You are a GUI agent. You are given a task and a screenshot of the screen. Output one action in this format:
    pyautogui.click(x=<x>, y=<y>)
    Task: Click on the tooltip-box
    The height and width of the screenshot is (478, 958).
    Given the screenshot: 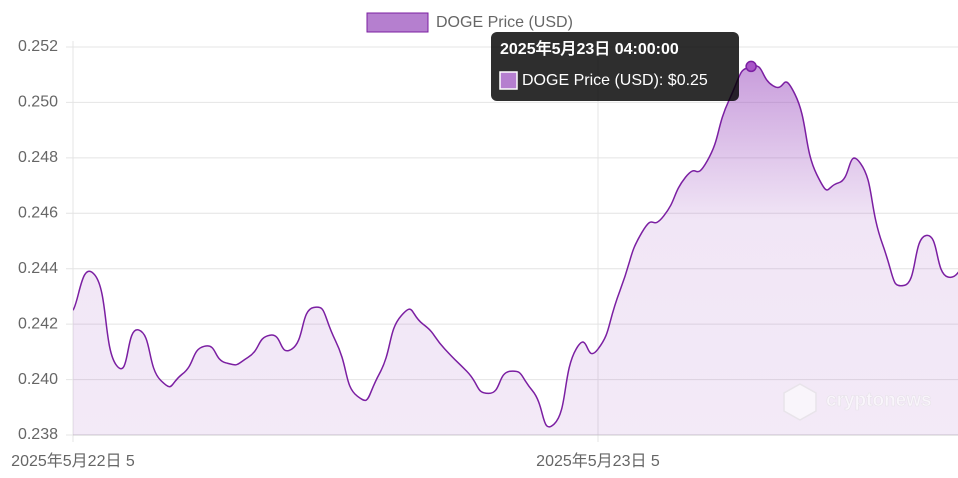 What is the action you would take?
    pyautogui.click(x=615, y=66)
    